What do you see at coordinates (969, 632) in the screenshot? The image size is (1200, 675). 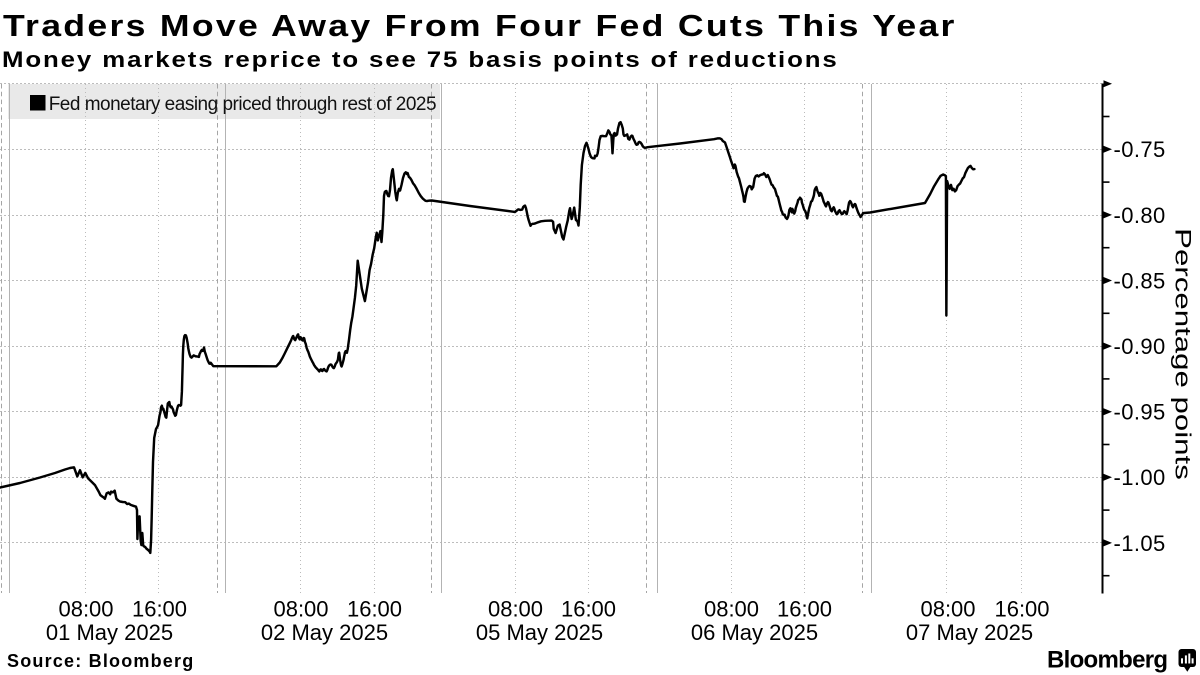 I see `svg-text: 07 May 2025` at bounding box center [969, 632].